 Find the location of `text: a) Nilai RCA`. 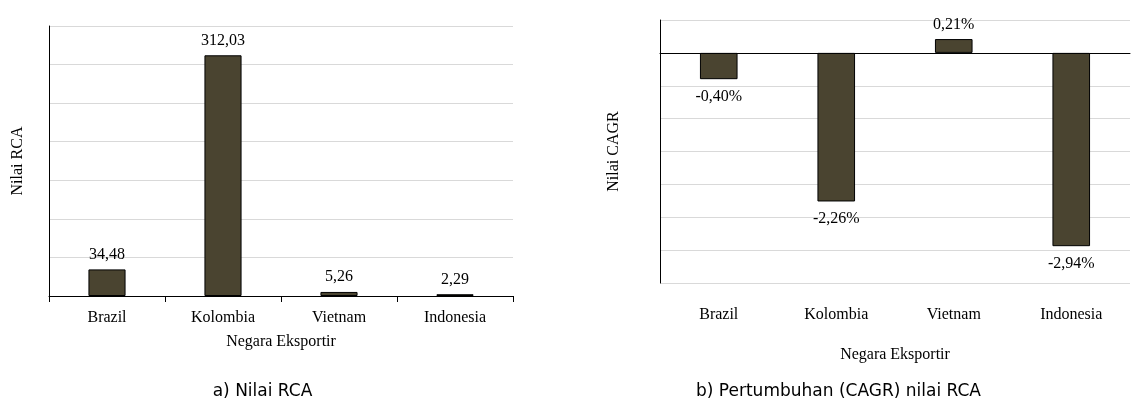

text: a) Nilai RCA is located at coordinates (262, 389).